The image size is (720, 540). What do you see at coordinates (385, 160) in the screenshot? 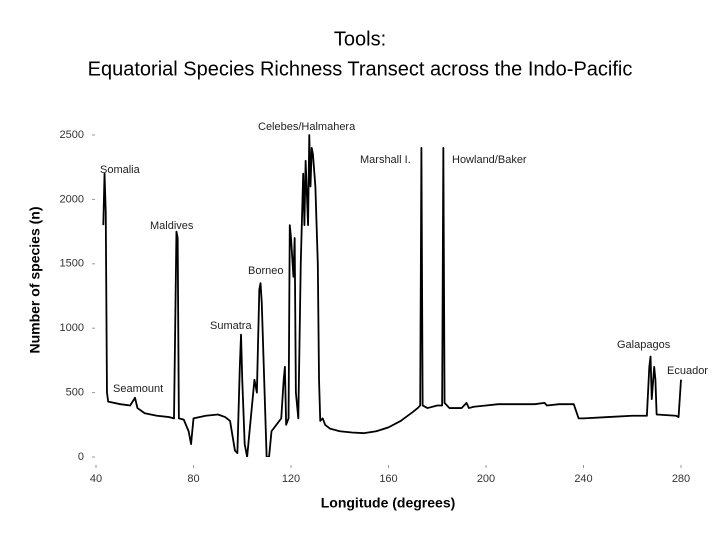
I see `annotation: Marshall I.` at bounding box center [385, 160].